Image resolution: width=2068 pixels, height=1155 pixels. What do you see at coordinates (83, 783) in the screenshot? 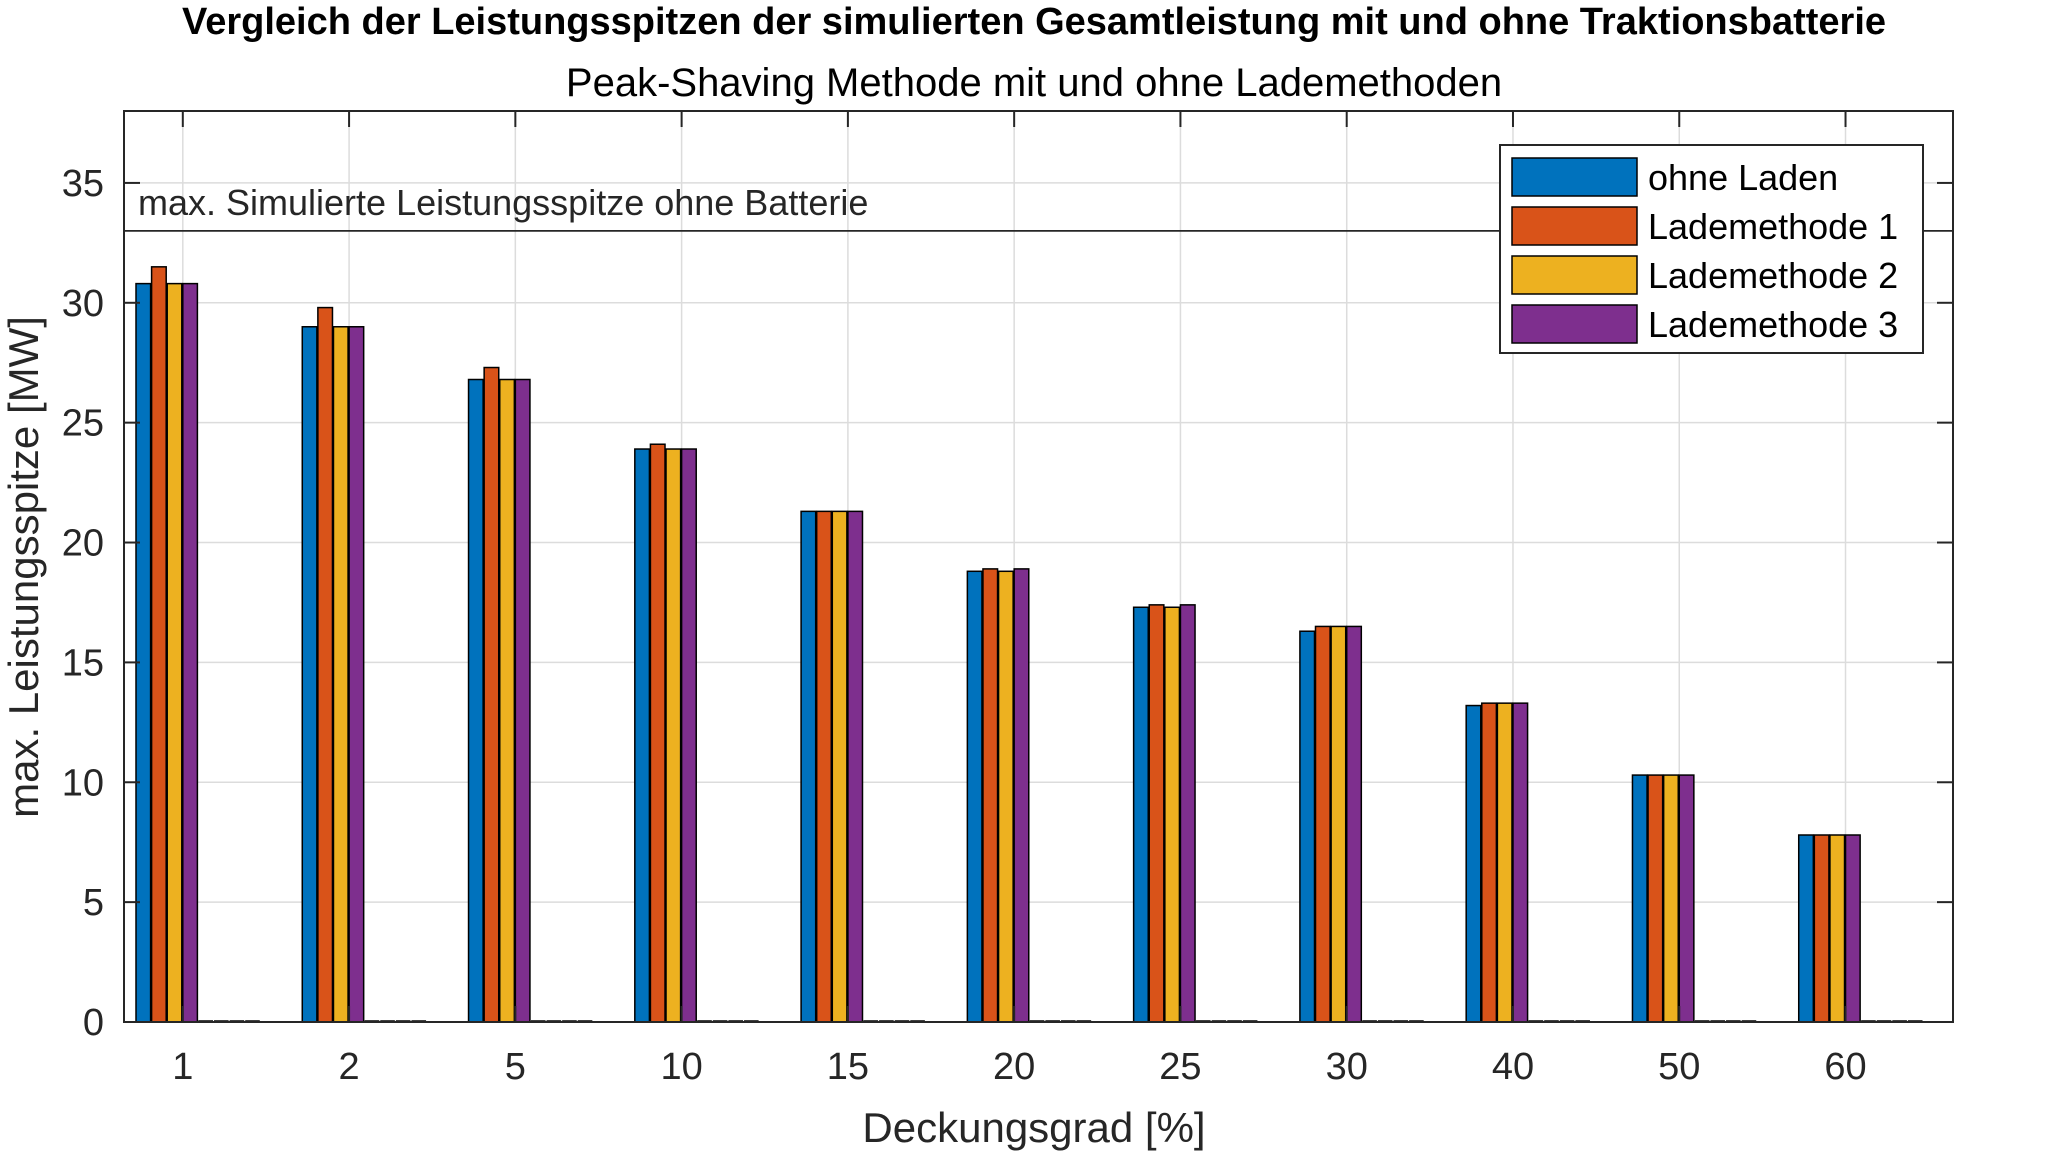
I see `y-tick-label: 10` at bounding box center [83, 783].